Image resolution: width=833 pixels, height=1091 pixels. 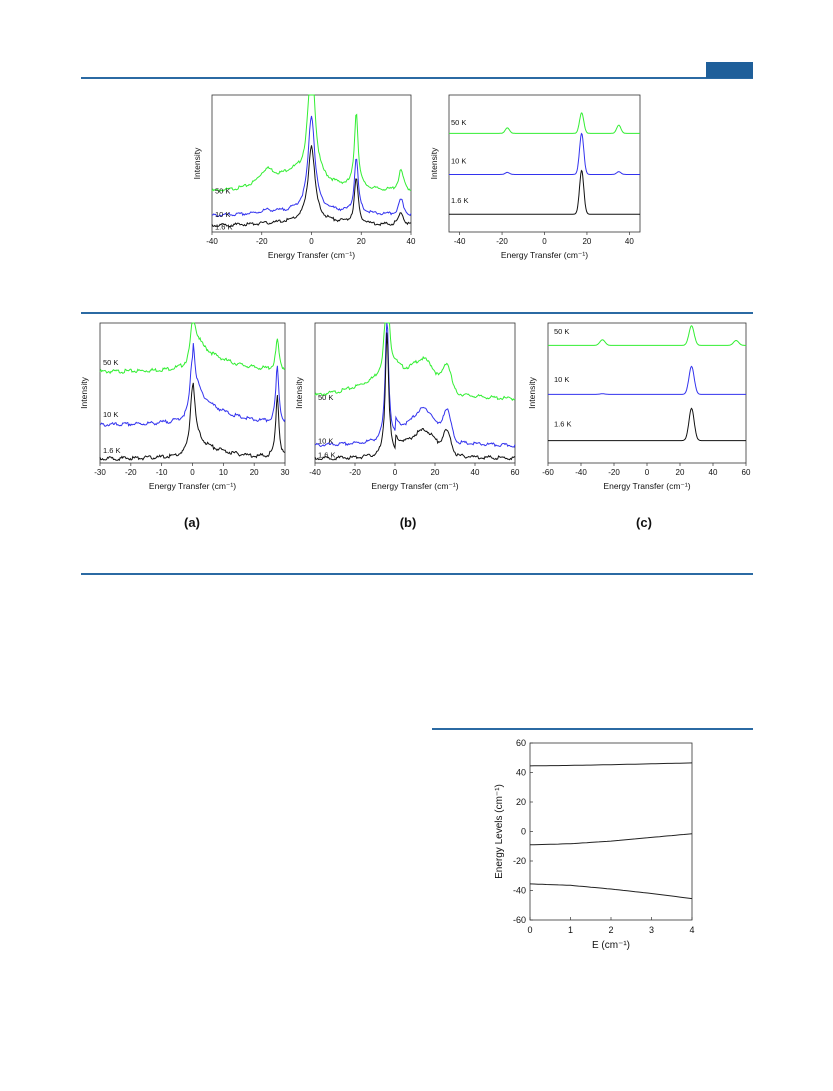 I want to click on x-axis-label: E (cm⁻¹), so click(x=611, y=945).